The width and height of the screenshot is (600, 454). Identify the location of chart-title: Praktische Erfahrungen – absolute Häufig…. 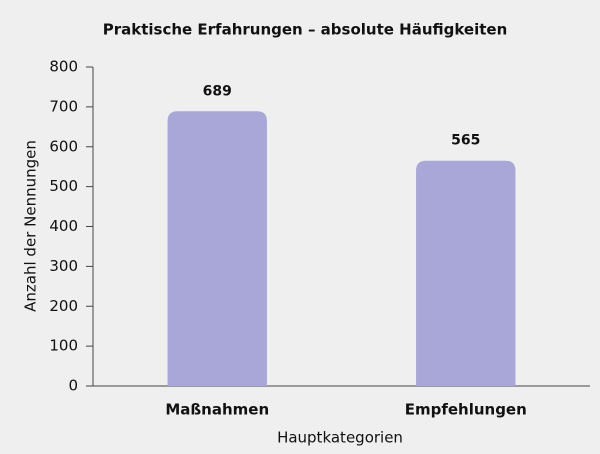
(305, 30).